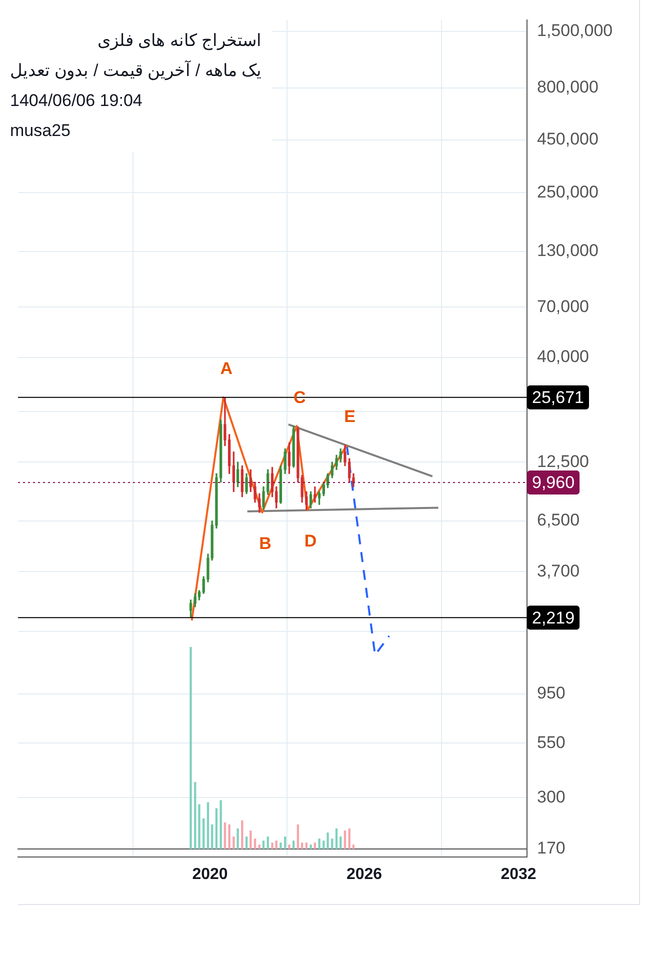 The width and height of the screenshot is (657, 966). Describe the element at coordinates (350, 416) in the screenshot. I see `annotation: E` at that location.